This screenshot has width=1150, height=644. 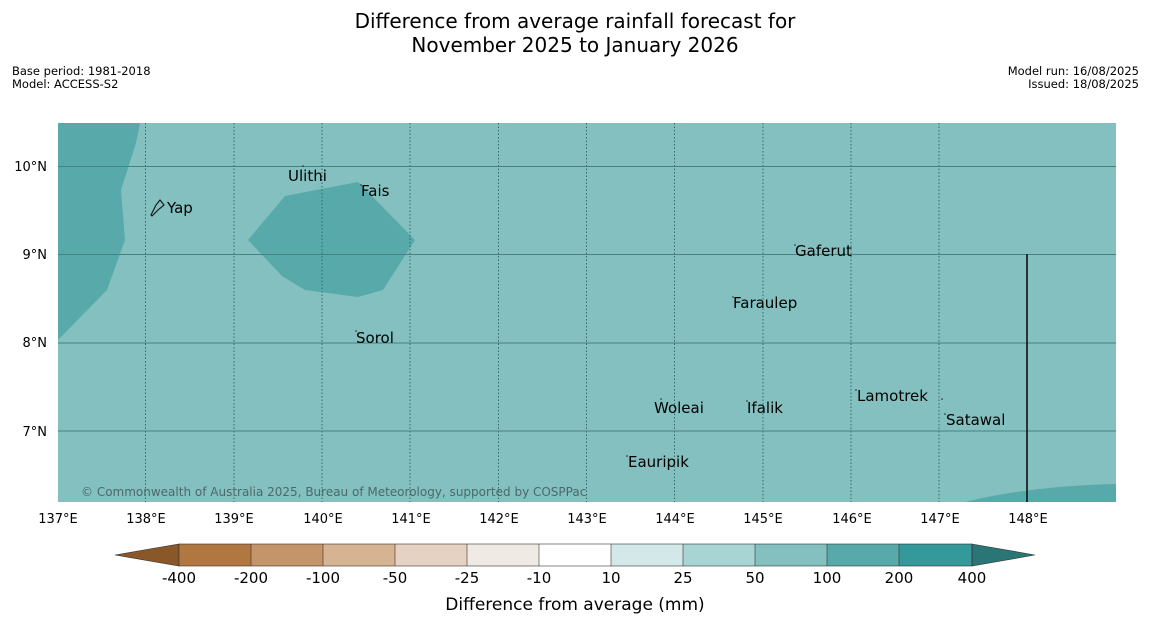 I want to click on colorbar-label: 10, so click(x=610, y=578).